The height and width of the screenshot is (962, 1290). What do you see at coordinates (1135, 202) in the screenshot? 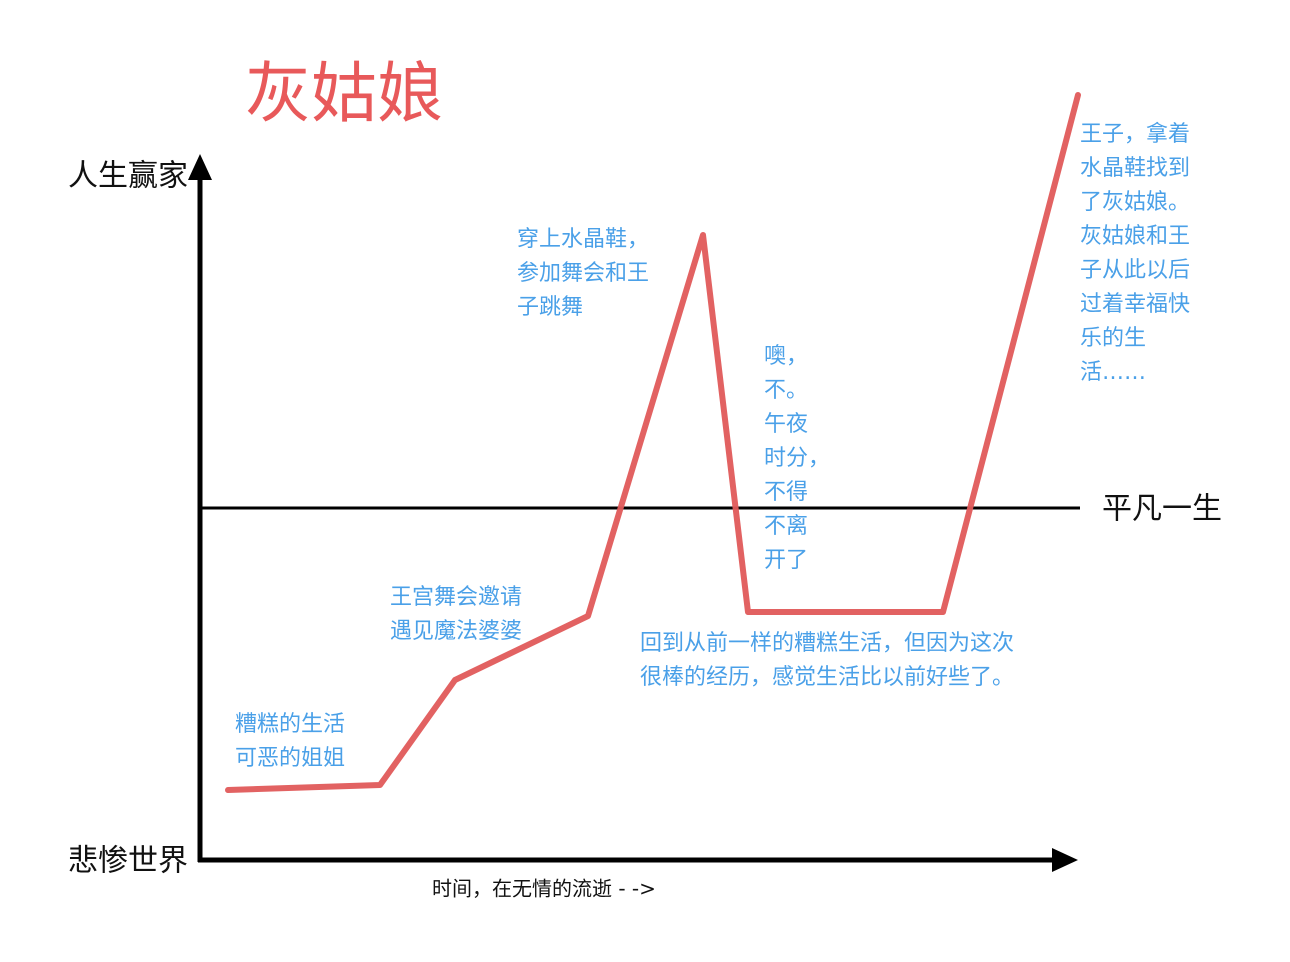
I see `annotation-line: 了灰姑娘。` at bounding box center [1135, 202].